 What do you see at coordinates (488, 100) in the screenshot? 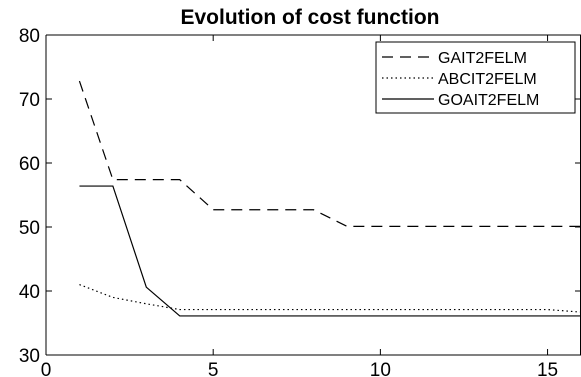
I see `legend-label-goait2felm: GOAIT2FELM` at bounding box center [488, 100].